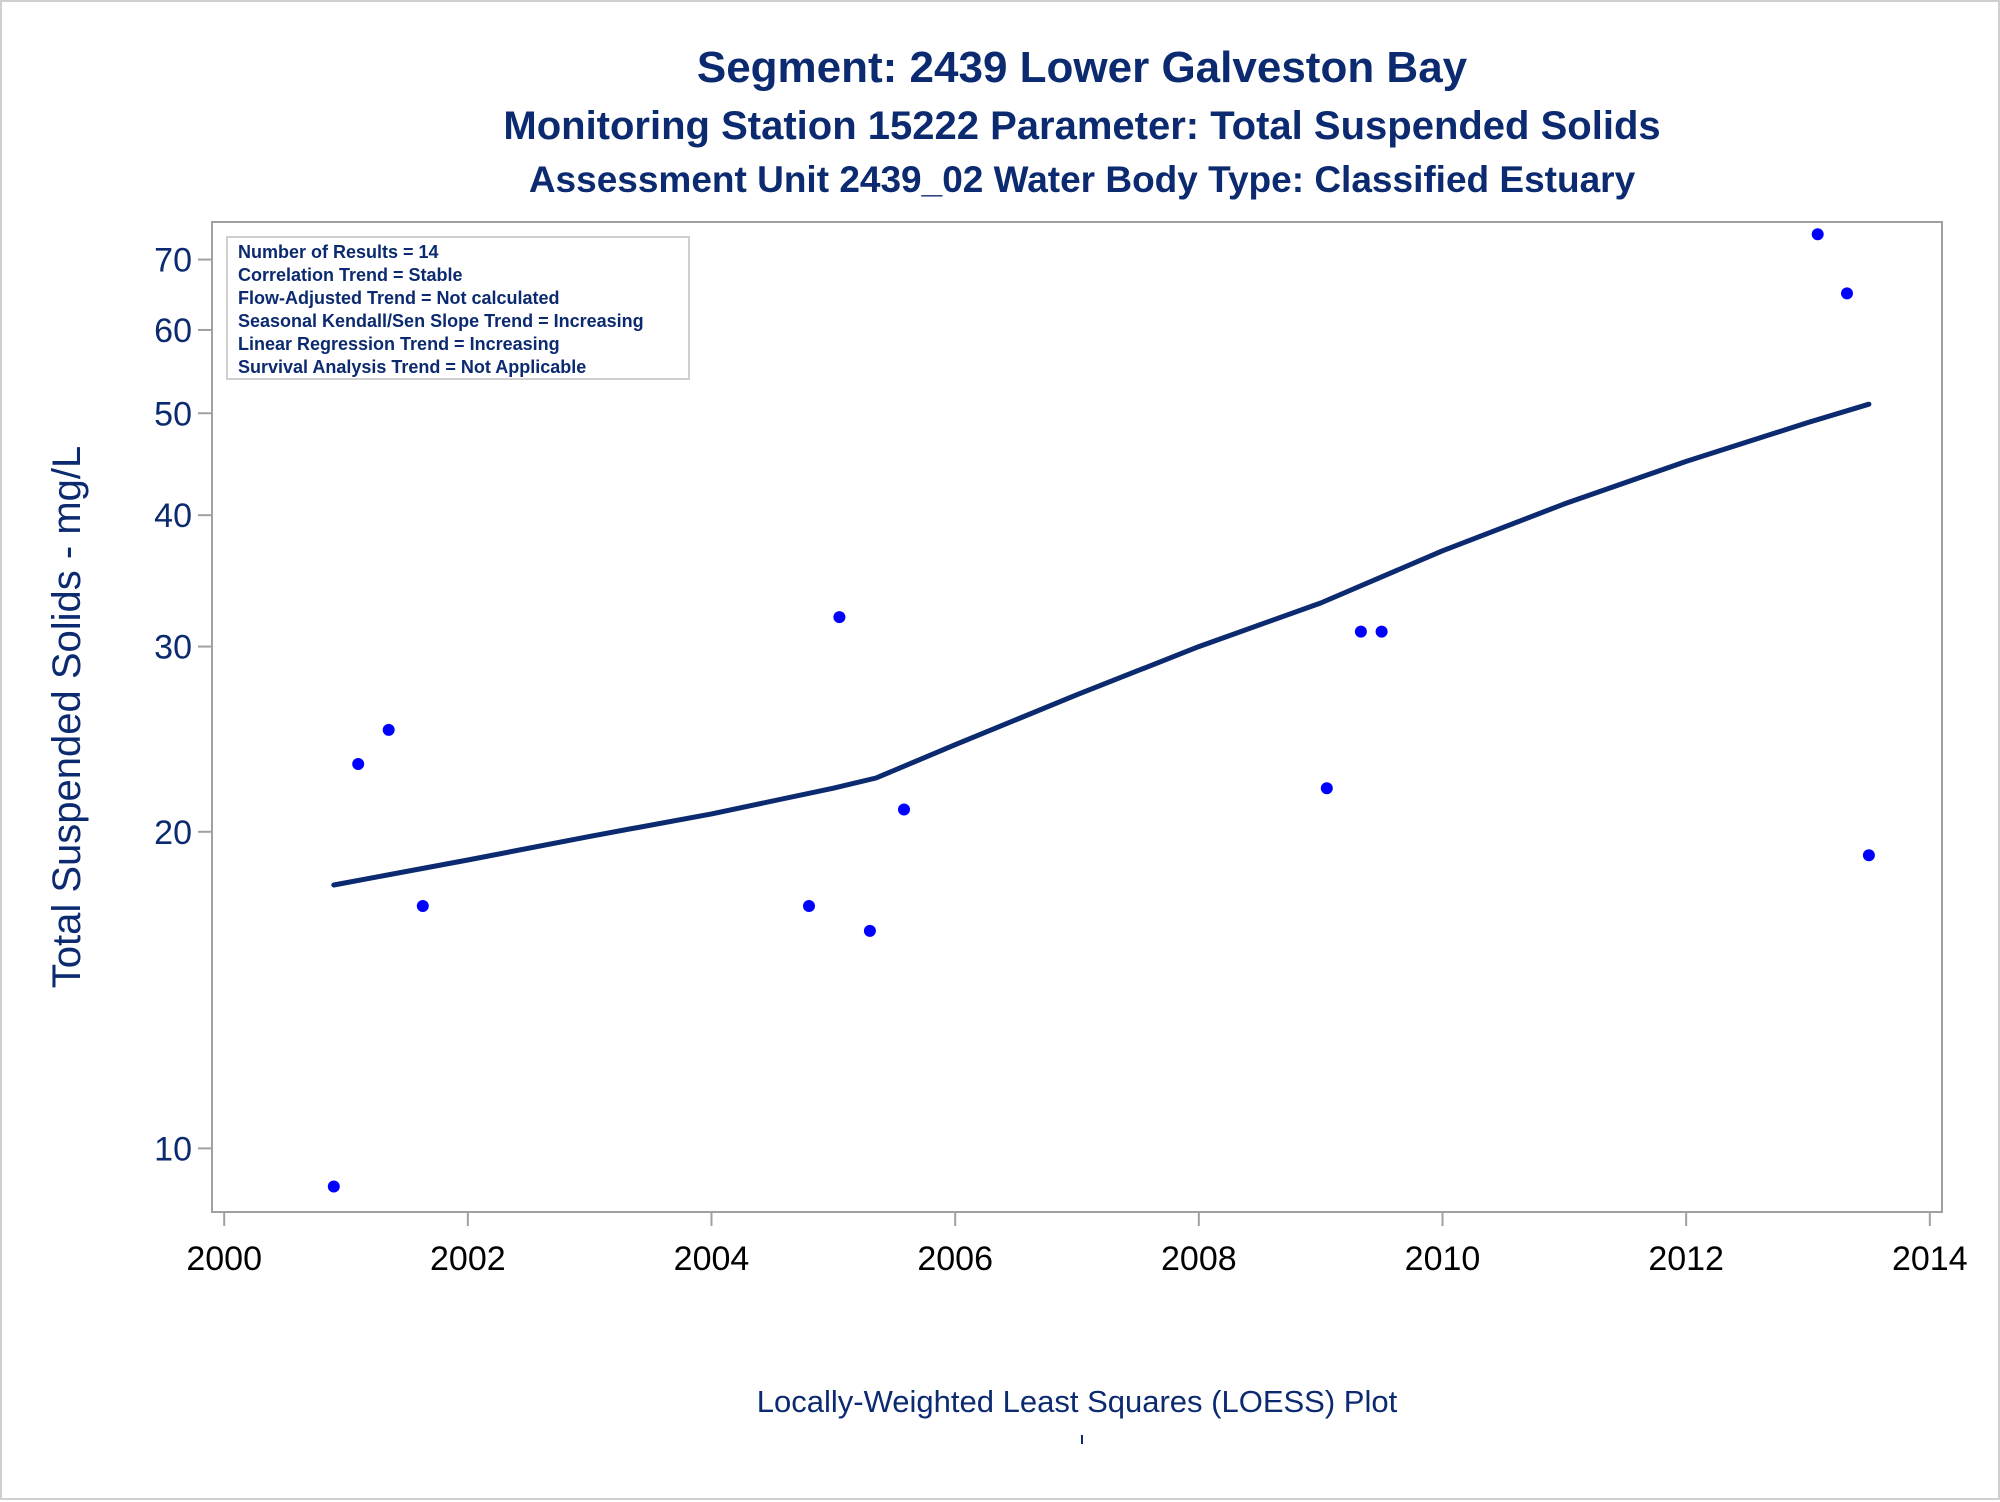 This screenshot has height=1502, width=2000. I want to click on stats-box-border, so click(458, 308).